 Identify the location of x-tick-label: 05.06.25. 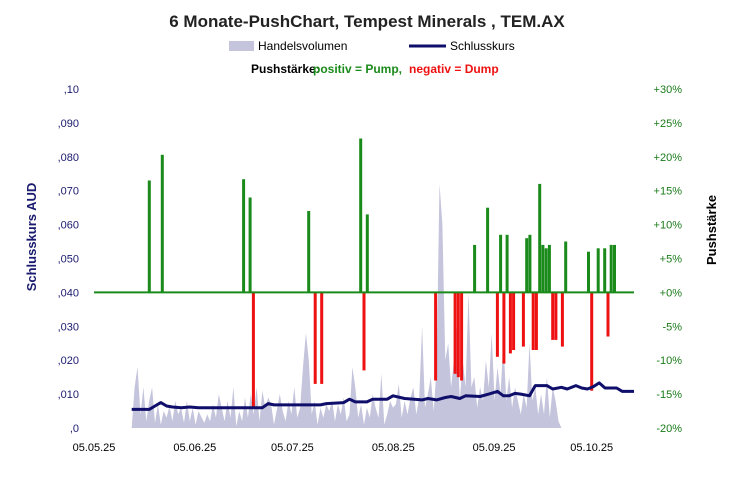
(194, 448).